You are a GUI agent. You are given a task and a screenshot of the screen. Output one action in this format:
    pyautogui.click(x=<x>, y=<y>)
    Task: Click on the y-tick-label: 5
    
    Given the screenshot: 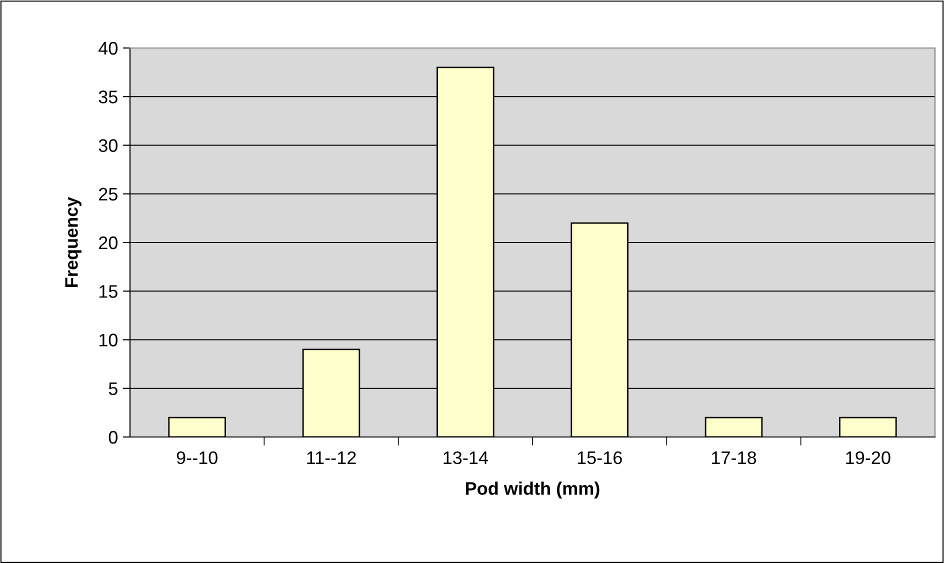 What is the action you would take?
    pyautogui.click(x=113, y=389)
    